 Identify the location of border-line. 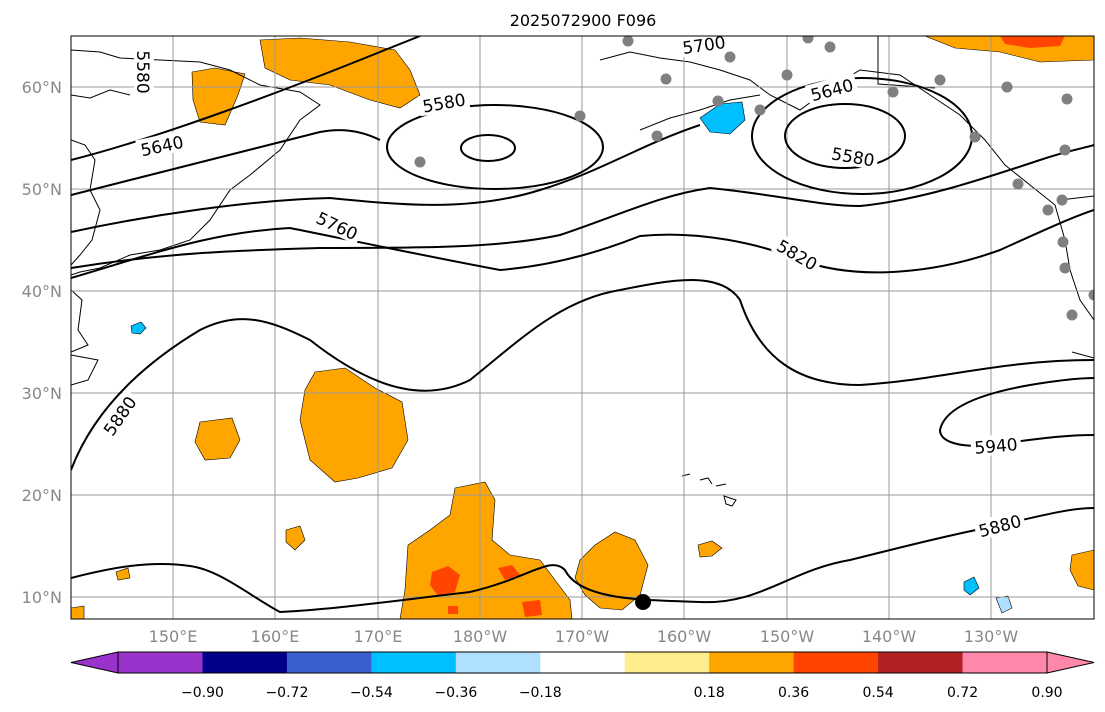
(1082, 355).